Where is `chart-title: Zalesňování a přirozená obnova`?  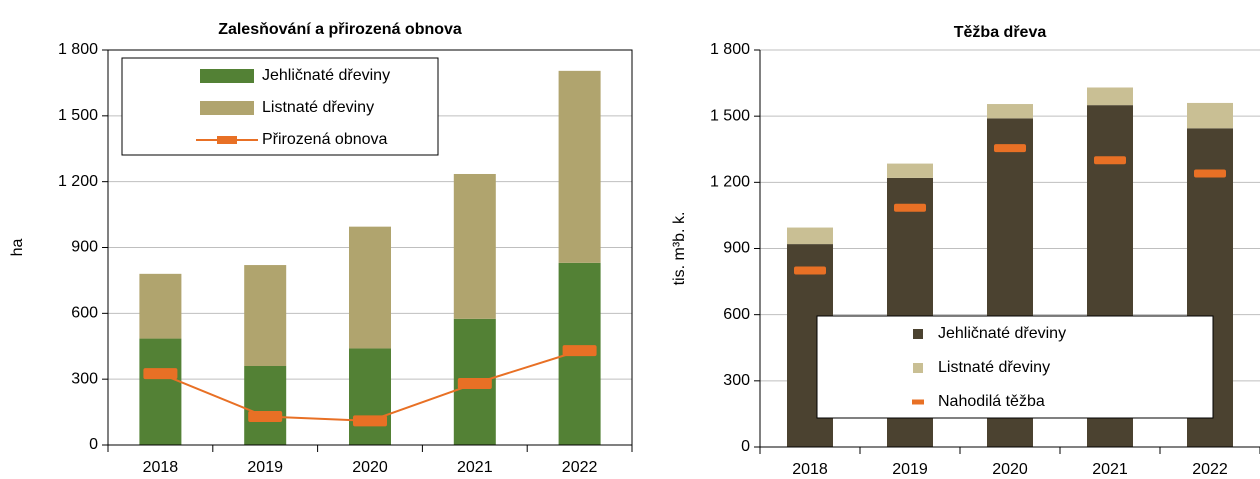
chart-title: Zalesňování a přirozená obnova is located at coordinates (340, 29).